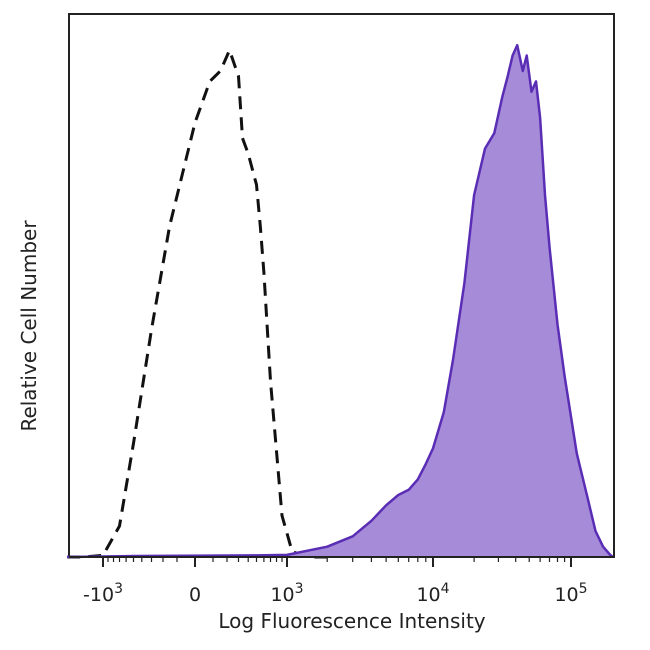 This screenshot has width=650, height=650. I want to click on x-tick-label: 104, so click(432, 593).